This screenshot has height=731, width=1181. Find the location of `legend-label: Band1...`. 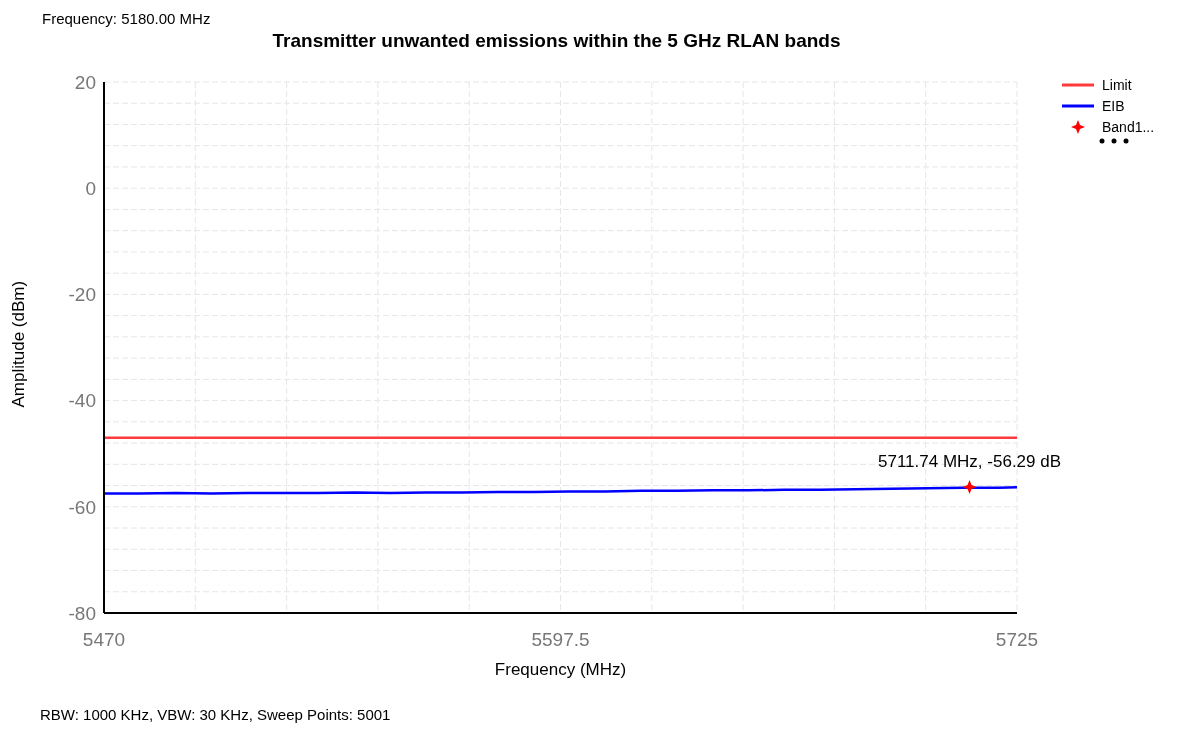

legend-label: Band1... is located at coordinates (1128, 126).